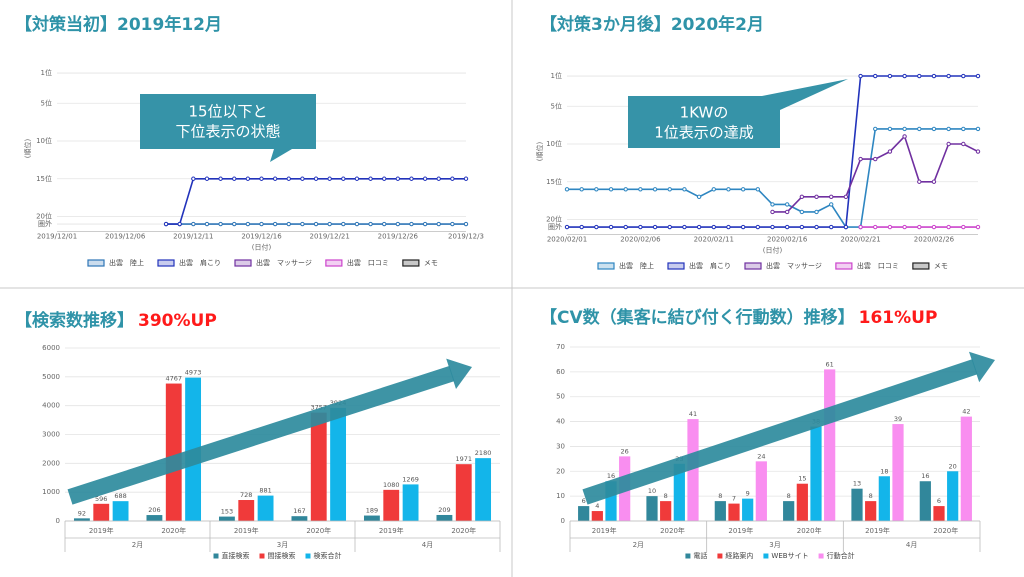  I want to click on value-label: 26, so click(625, 451).